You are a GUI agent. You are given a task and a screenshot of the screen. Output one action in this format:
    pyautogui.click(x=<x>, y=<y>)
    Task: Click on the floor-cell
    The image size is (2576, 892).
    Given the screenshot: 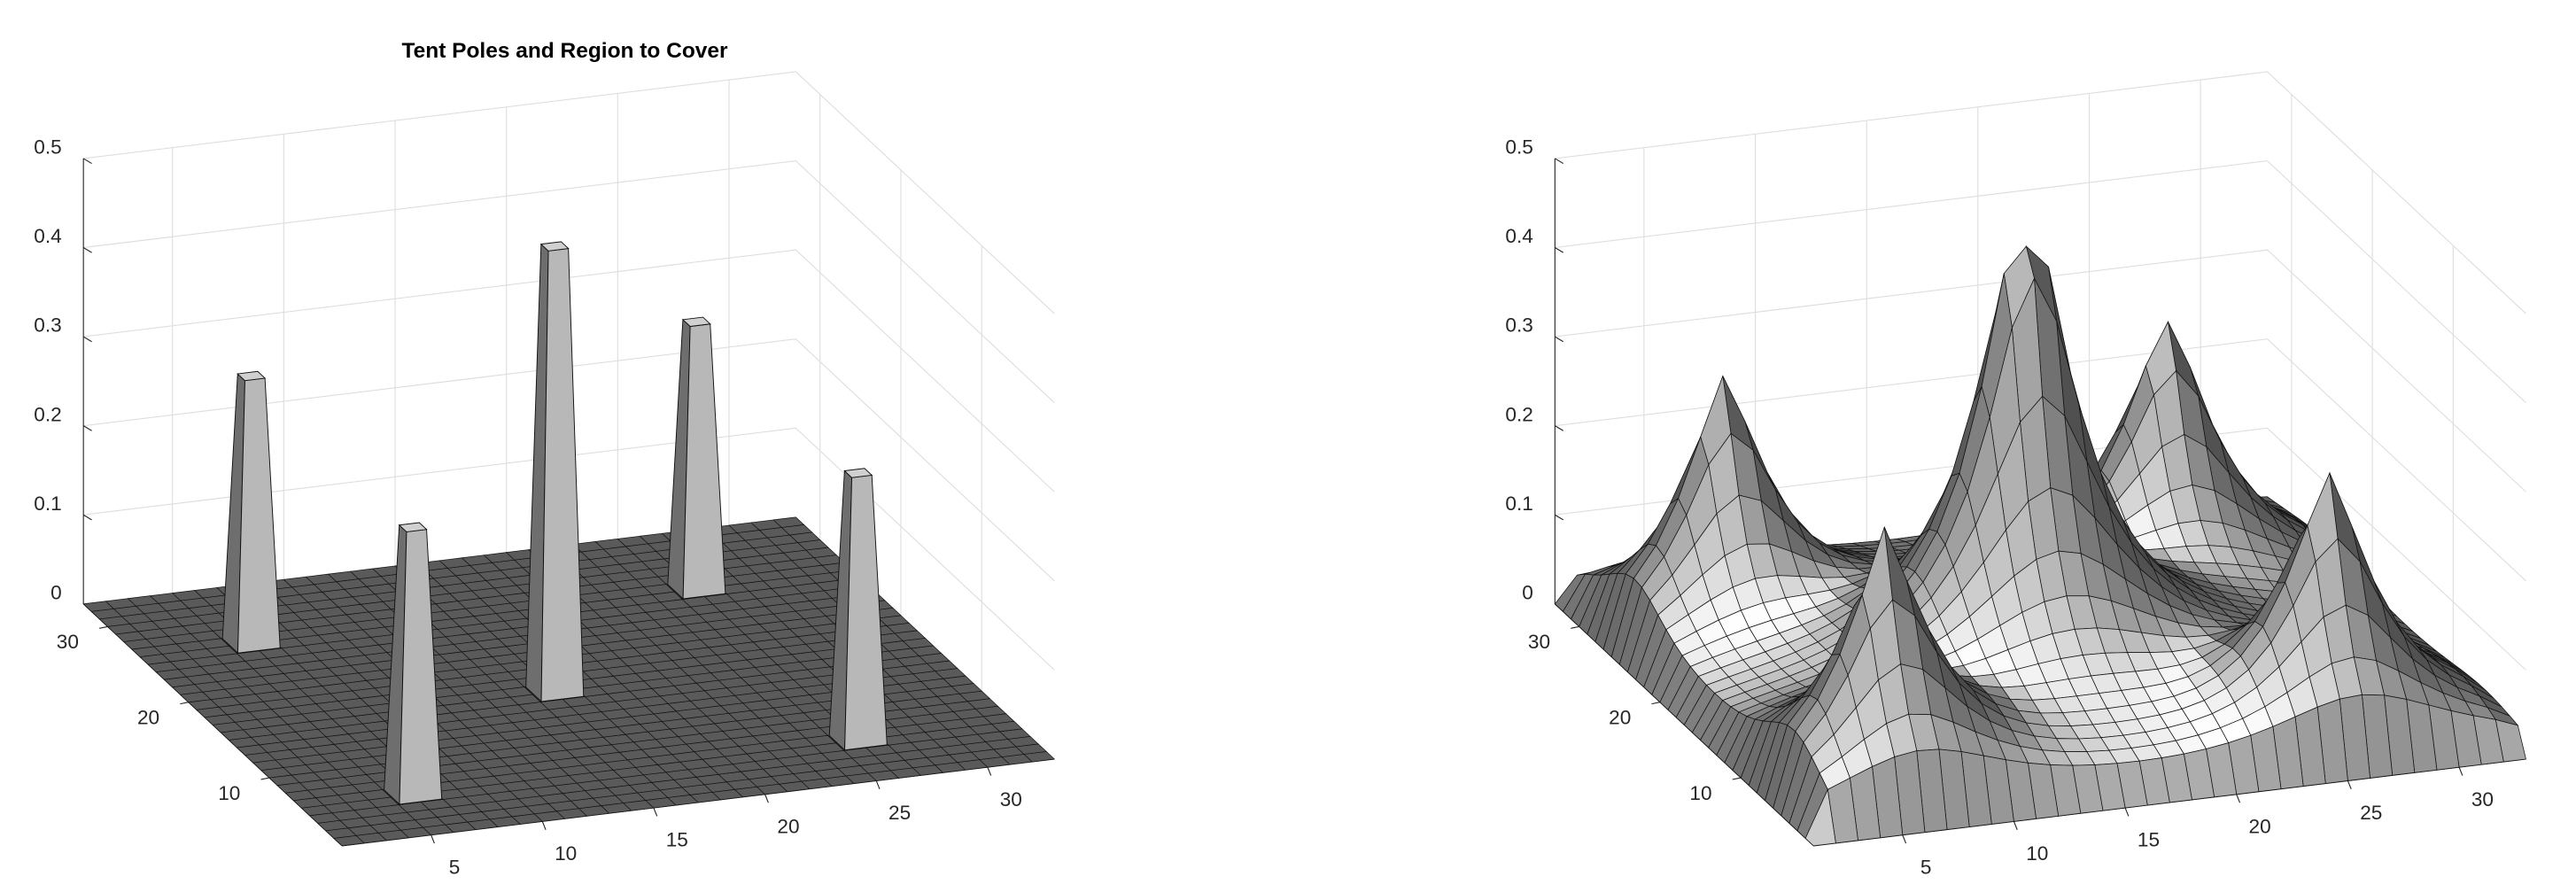 What is the action you would take?
    pyautogui.click(x=788, y=522)
    